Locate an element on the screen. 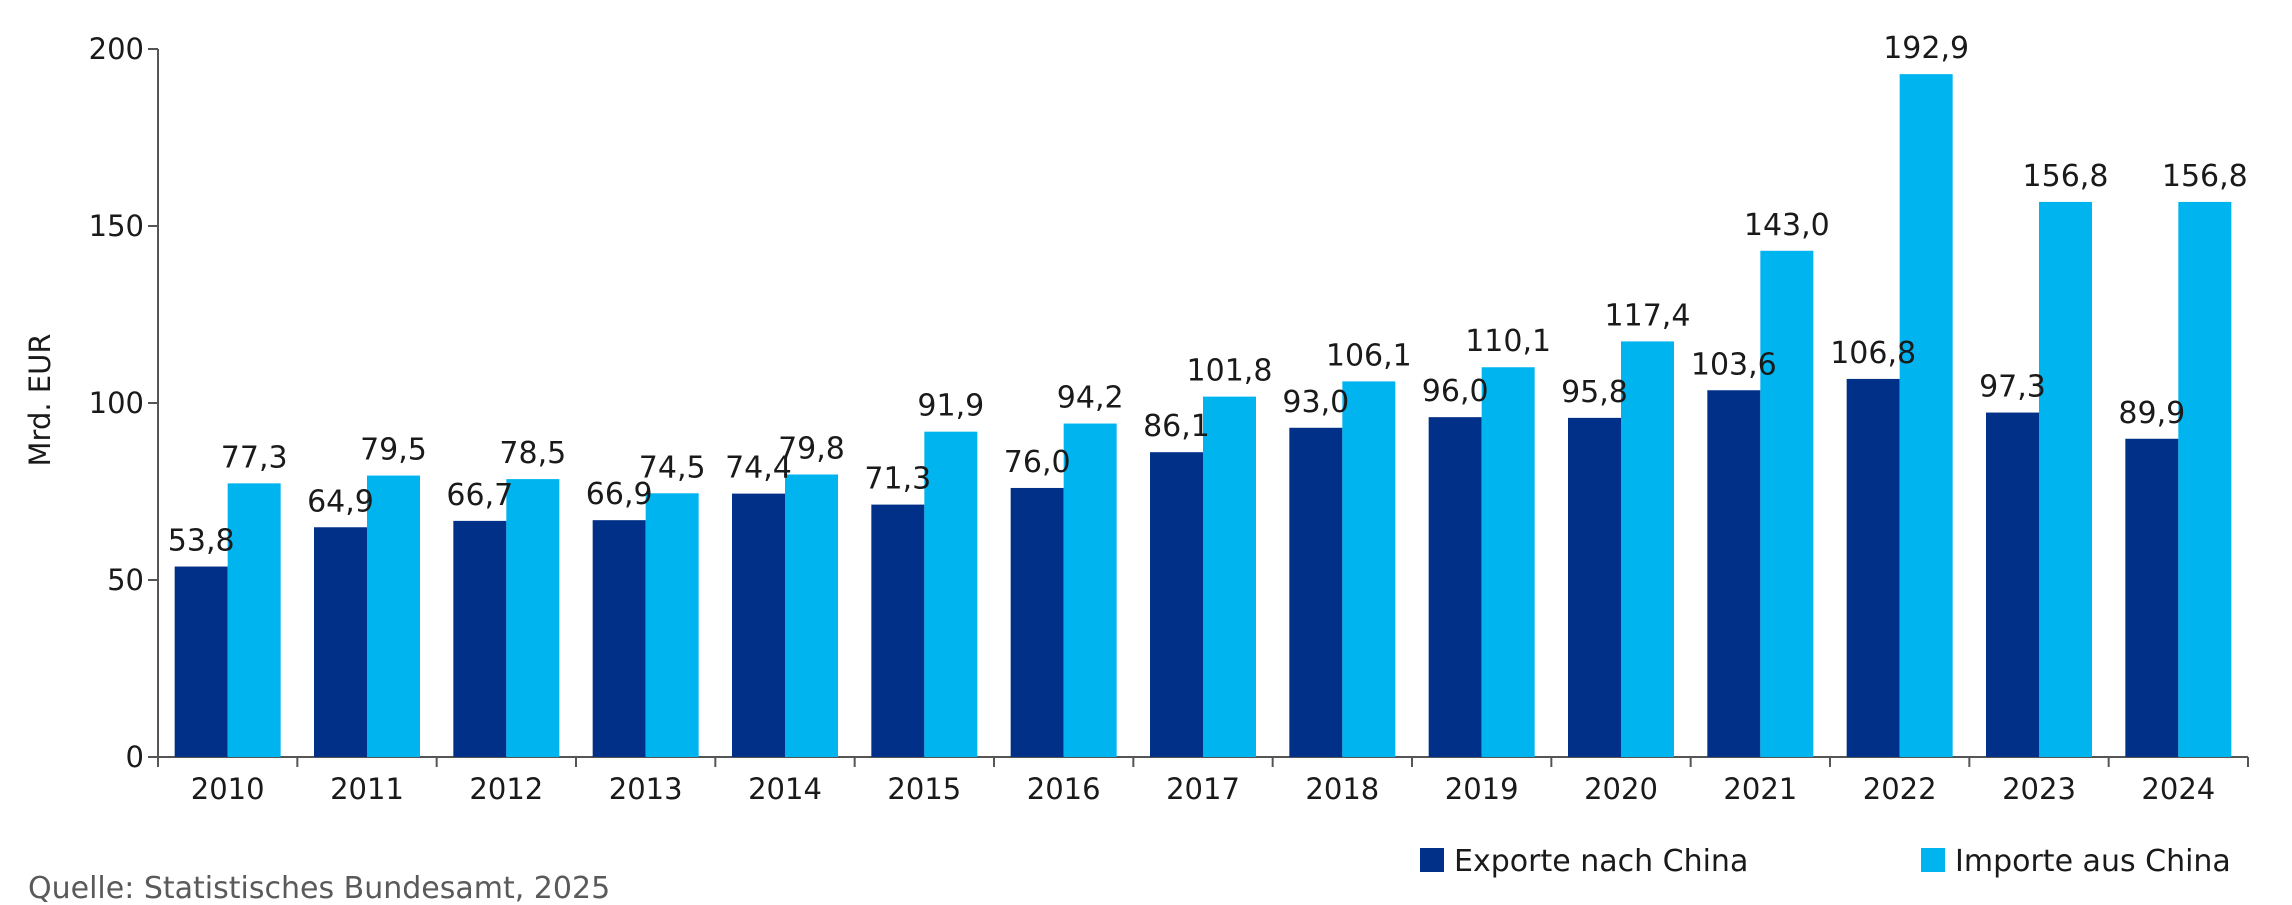 Image resolution: width=2292 pixels, height=905 pixels. data-label-imports: 143,0 is located at coordinates (1787, 225).